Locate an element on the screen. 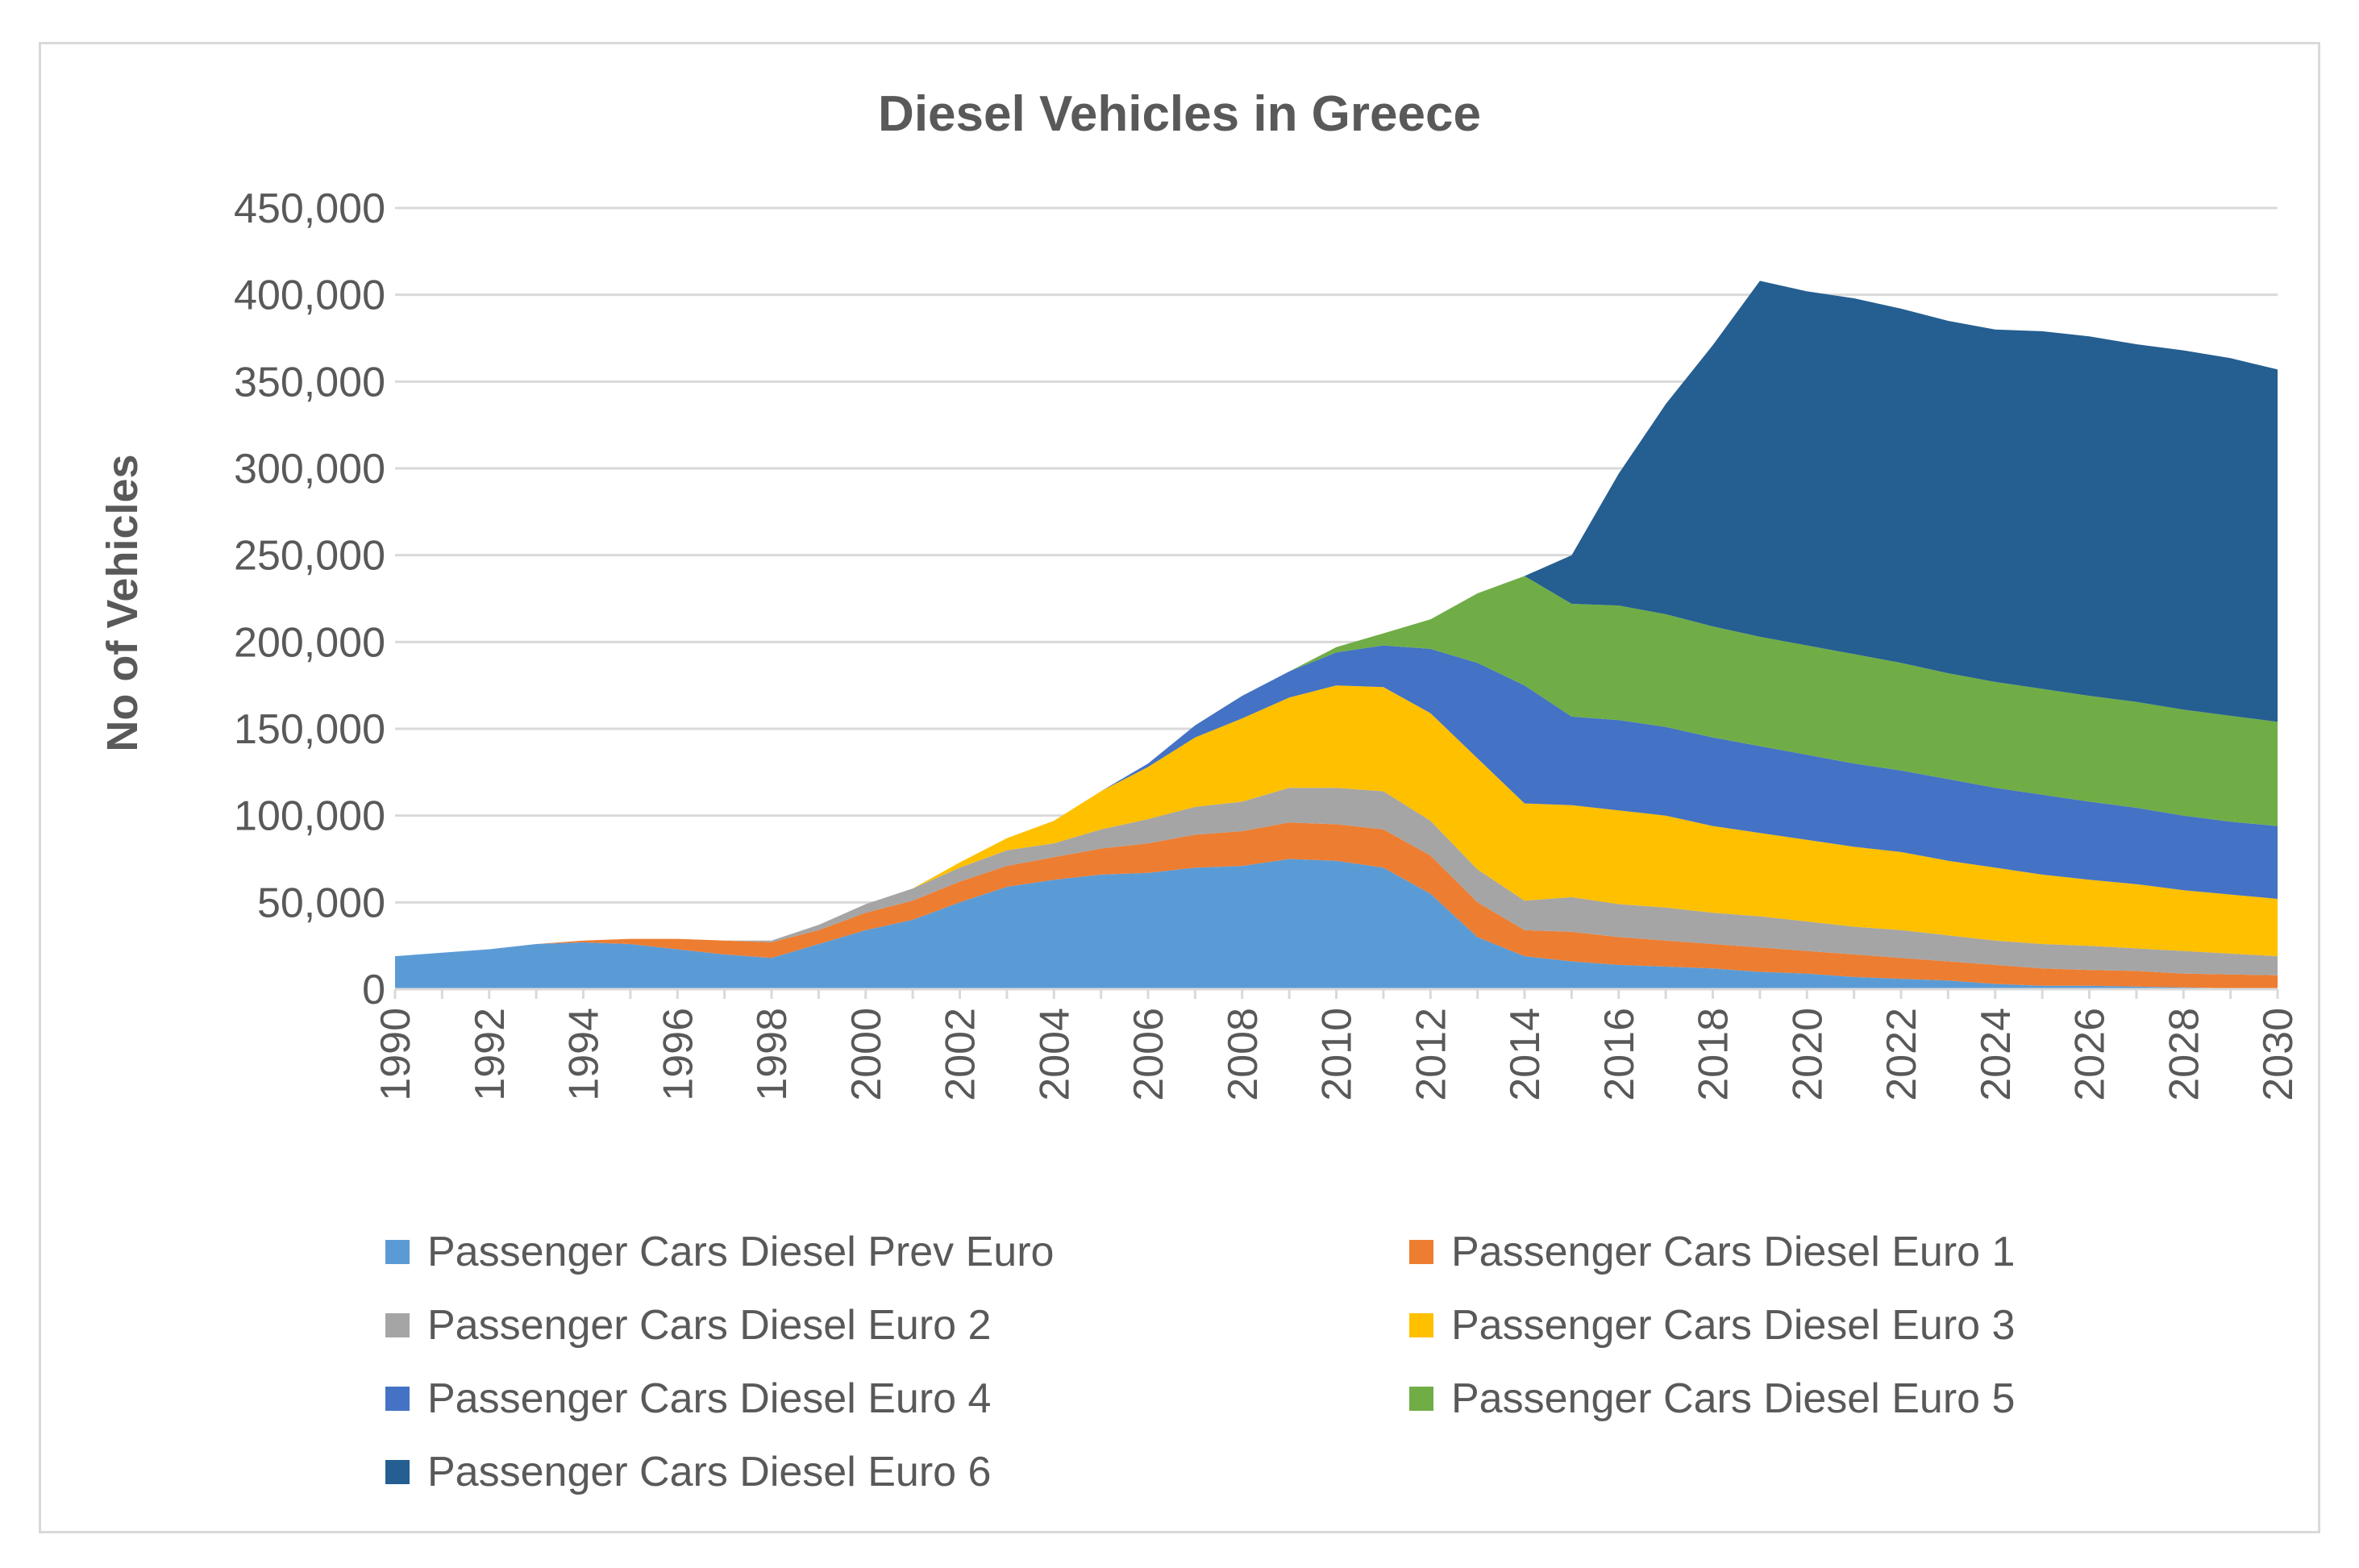 This screenshot has height=1568, width=2359. x-tick-label: 2002 is located at coordinates (961, 1054).